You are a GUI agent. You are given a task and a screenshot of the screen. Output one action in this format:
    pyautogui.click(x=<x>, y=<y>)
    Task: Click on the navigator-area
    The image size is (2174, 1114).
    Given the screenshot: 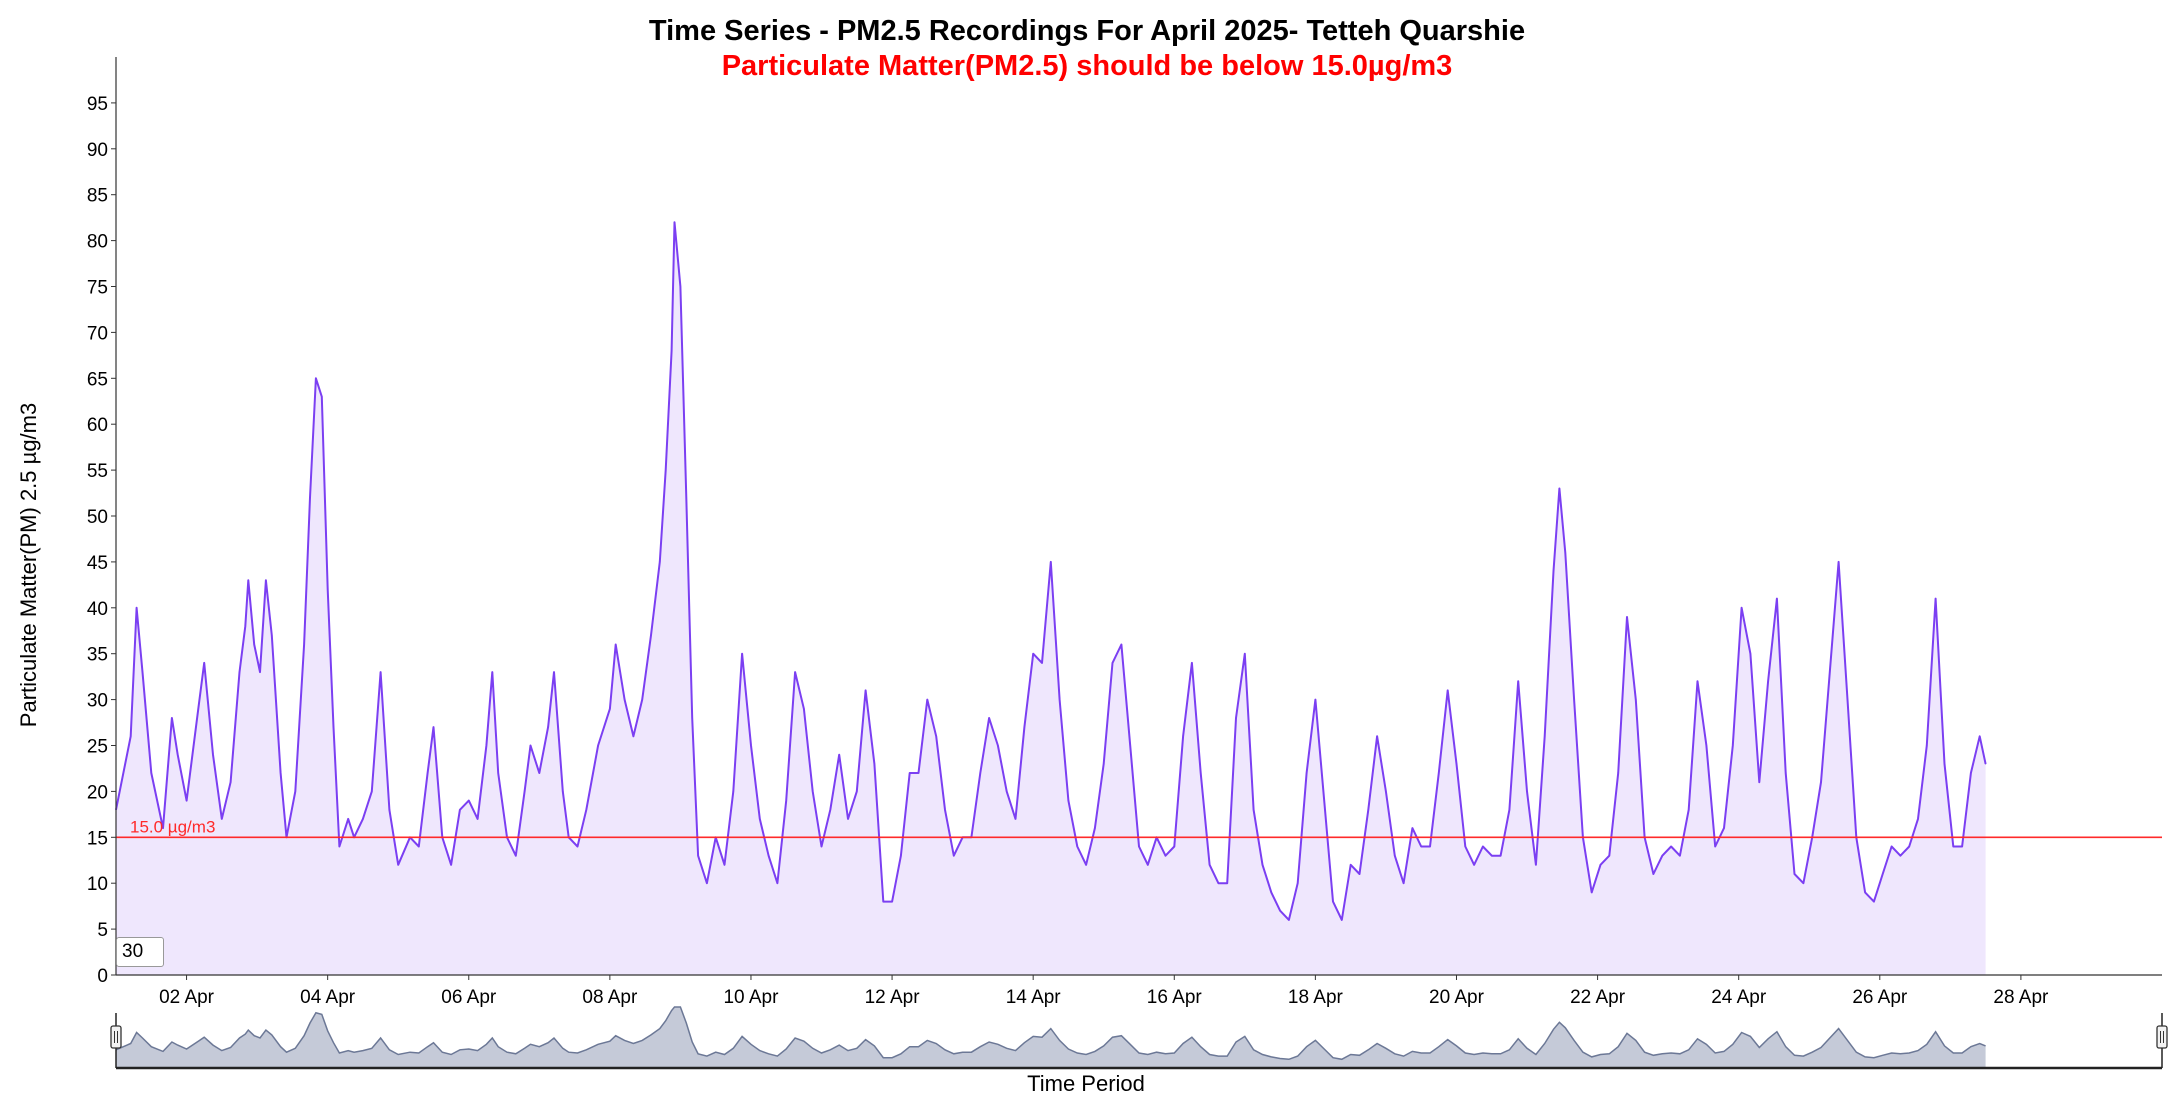 What is the action you would take?
    pyautogui.click(x=1051, y=1037)
    